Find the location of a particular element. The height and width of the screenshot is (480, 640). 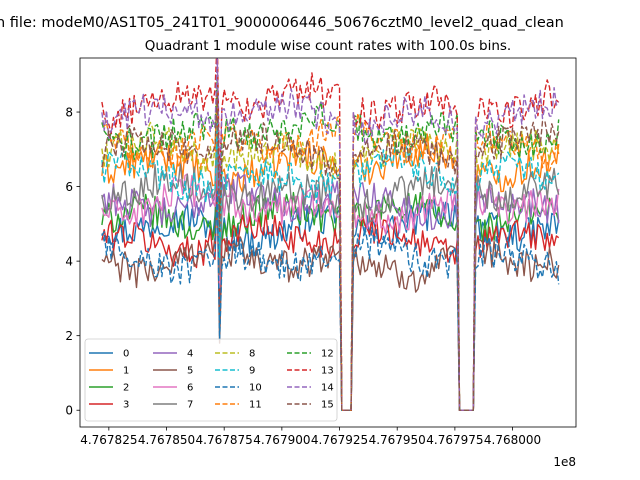

y-axis: 0 2 4 6 8 is located at coordinates (72, 261).